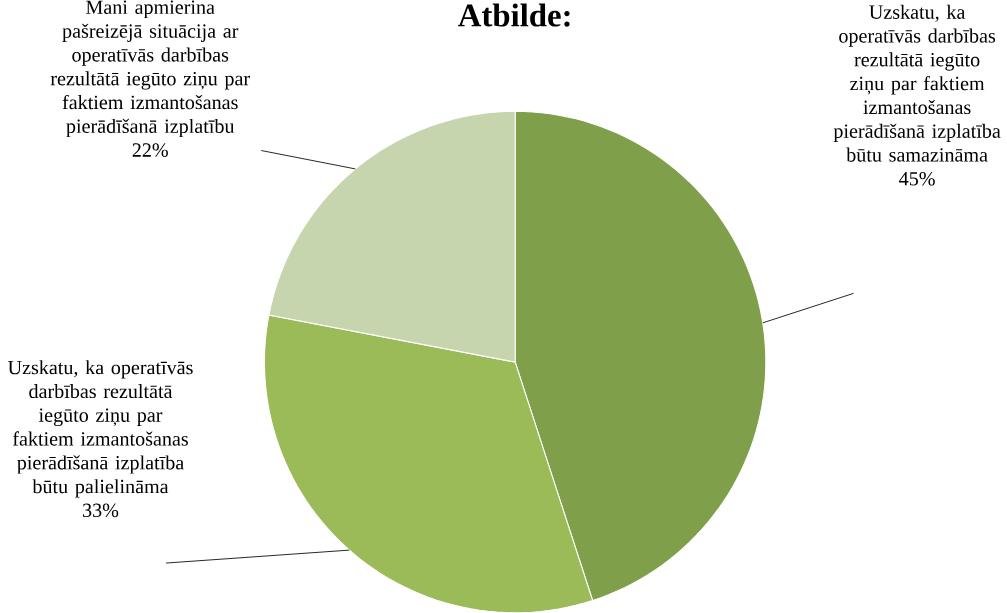  Describe the element at coordinates (150, 150) in the screenshot. I see `data-label: 22%` at that location.